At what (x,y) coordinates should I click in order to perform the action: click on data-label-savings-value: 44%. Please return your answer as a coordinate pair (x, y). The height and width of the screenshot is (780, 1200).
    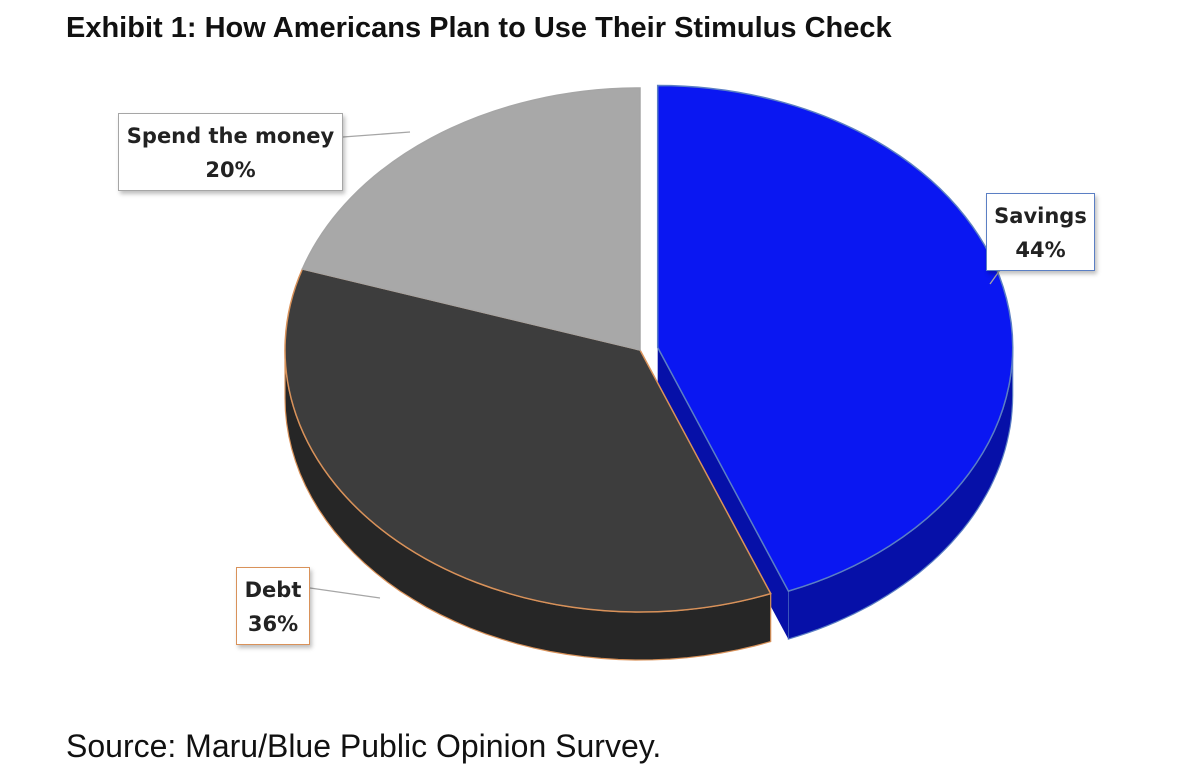
    Looking at the image, I should click on (1040, 250).